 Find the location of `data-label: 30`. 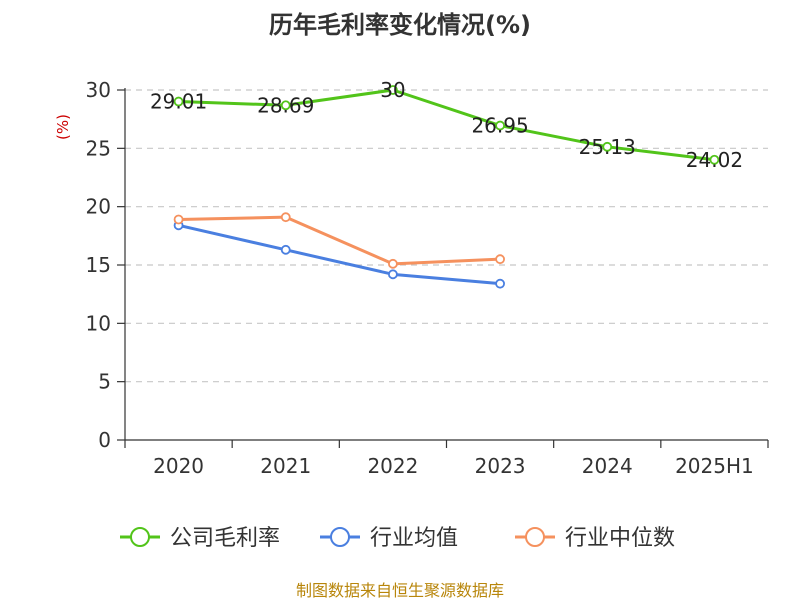

data-label: 30 is located at coordinates (392, 90).